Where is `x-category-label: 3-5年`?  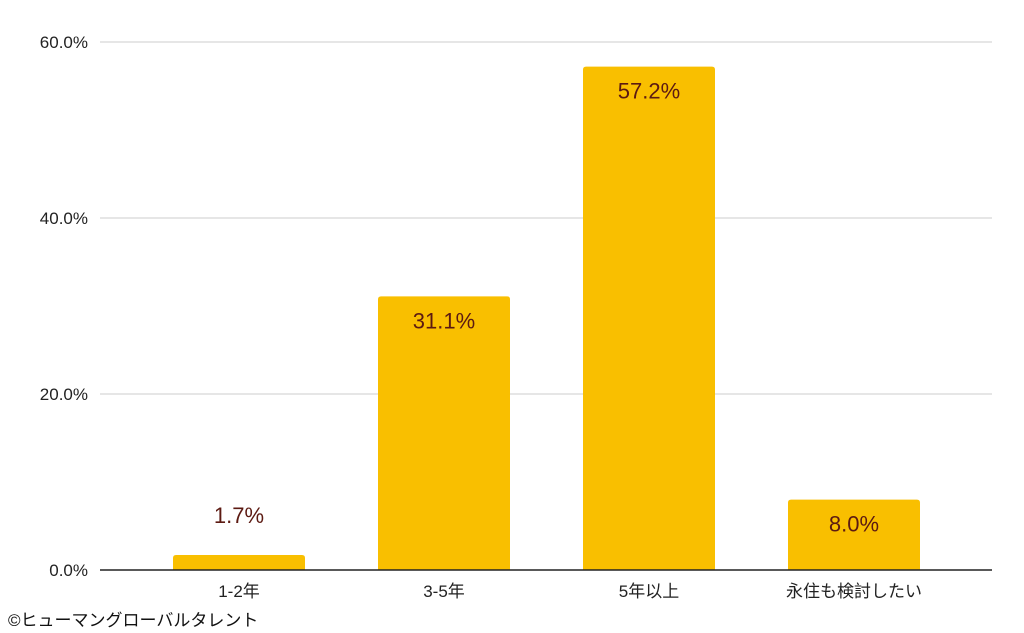 x-category-label: 3-5年 is located at coordinates (444, 591).